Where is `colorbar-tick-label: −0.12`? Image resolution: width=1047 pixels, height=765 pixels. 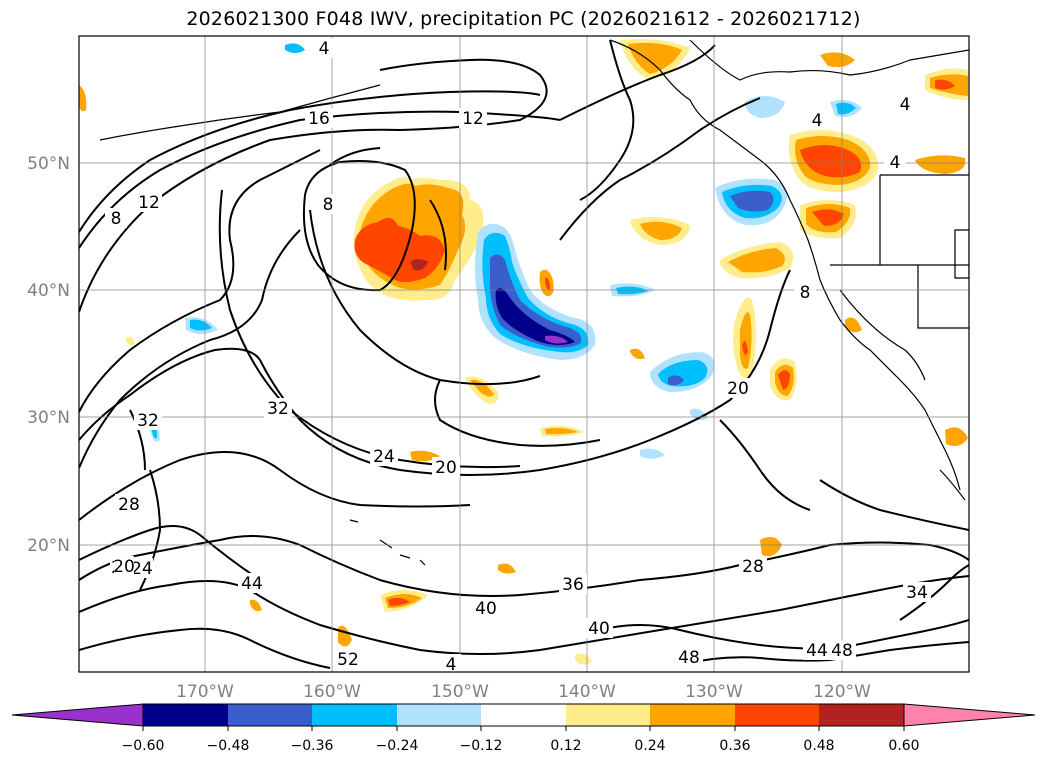
colorbar-tick-label: −0.12 is located at coordinates (481, 746).